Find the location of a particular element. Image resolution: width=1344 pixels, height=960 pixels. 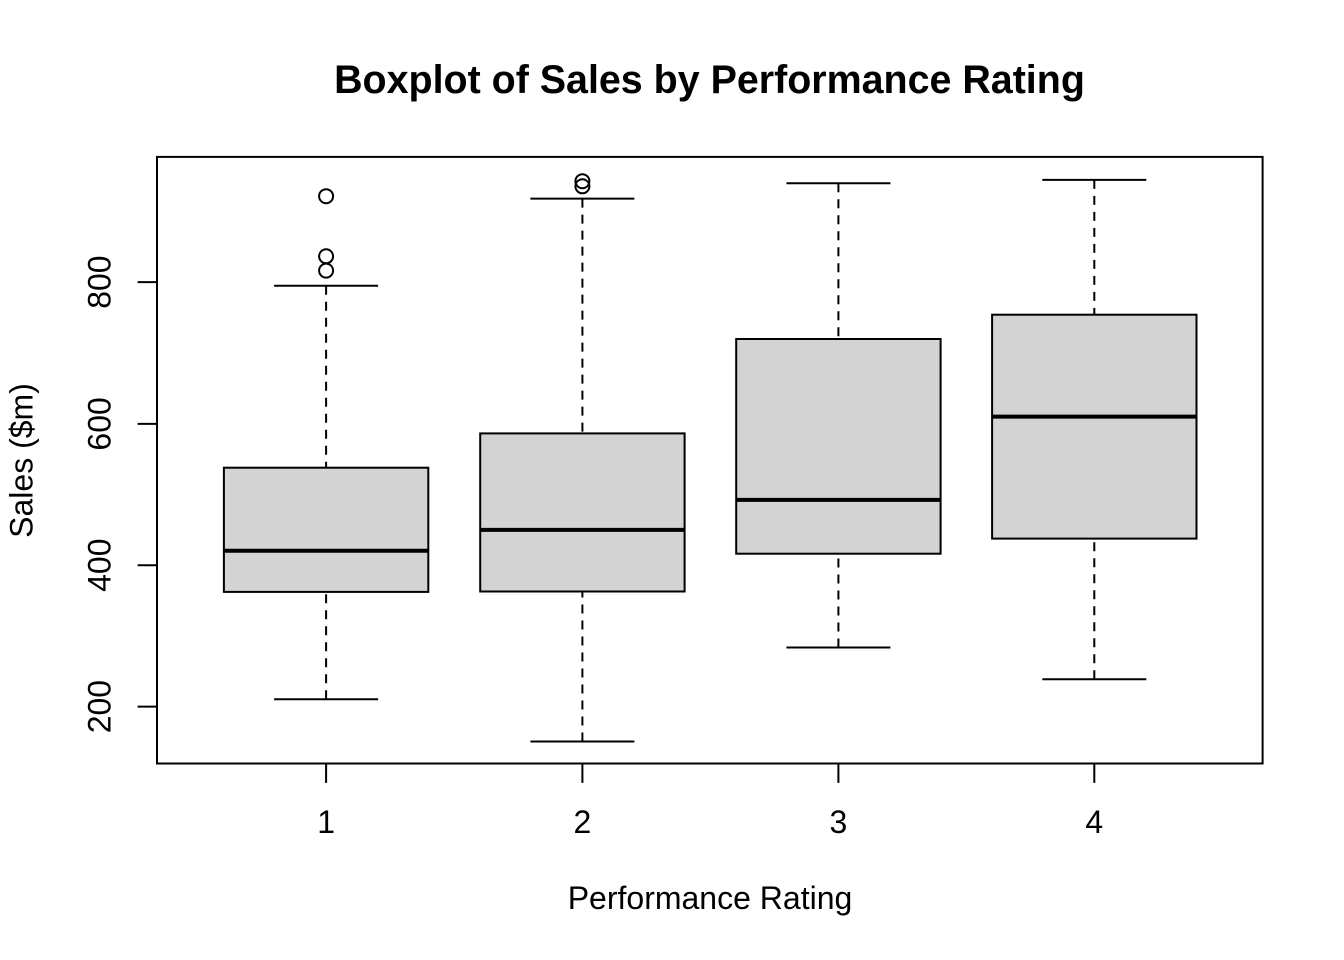

svg-text: 4 is located at coordinates (1094, 822).